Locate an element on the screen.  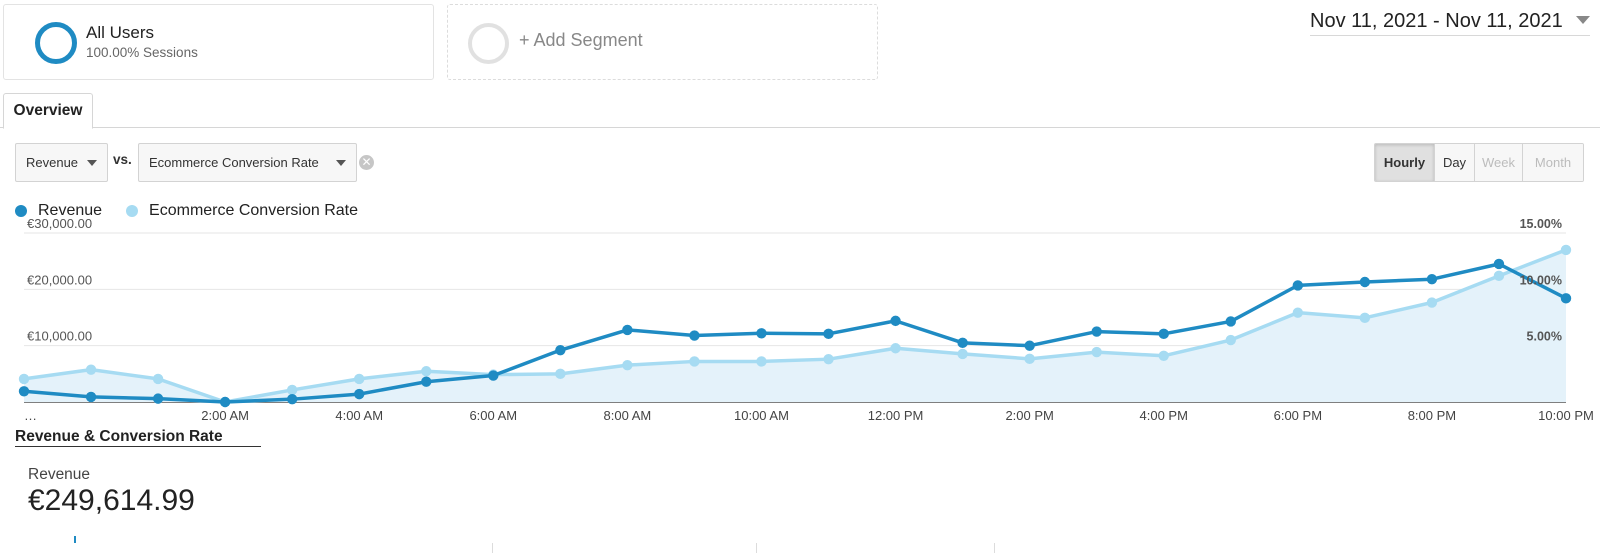
segment-ring-icon is located at coordinates (56, 43).